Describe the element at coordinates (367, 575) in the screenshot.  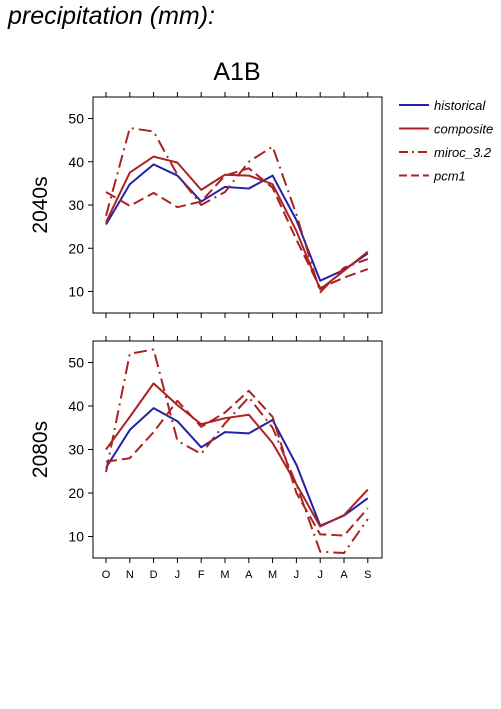
I see `x-tick-label: S` at that location.